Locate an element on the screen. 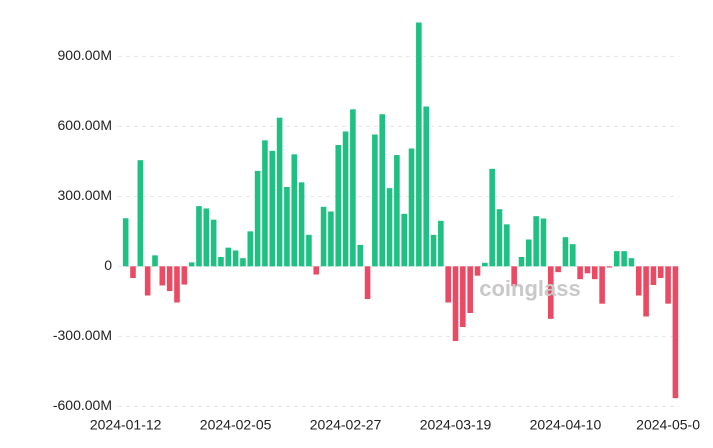  y-tick-label: -600.00M is located at coordinates (82, 405).